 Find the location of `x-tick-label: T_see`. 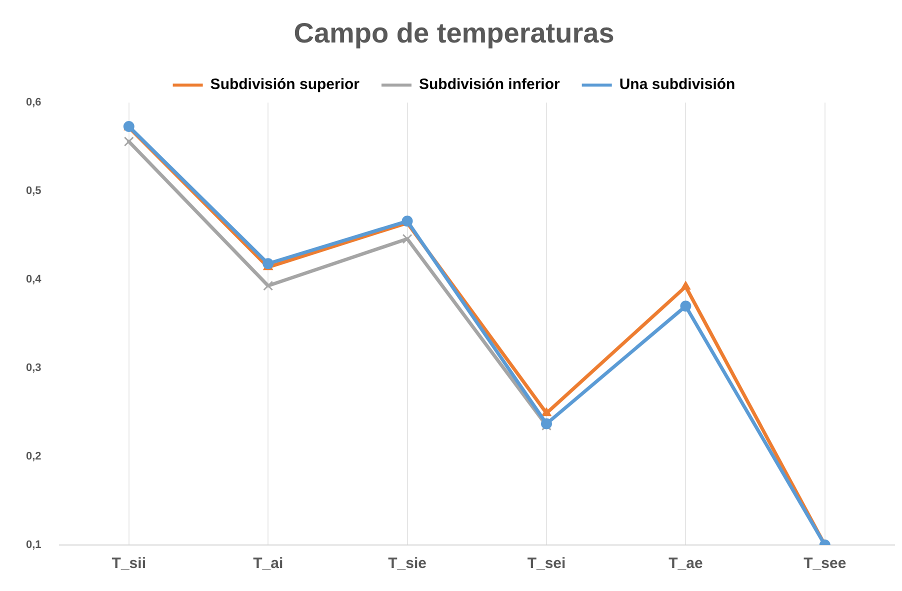

x-tick-label: T_see is located at coordinates (825, 563).